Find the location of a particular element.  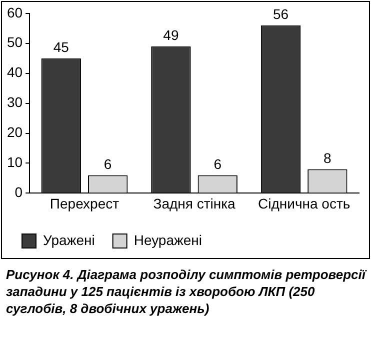

data-label: 49 is located at coordinates (171, 35).